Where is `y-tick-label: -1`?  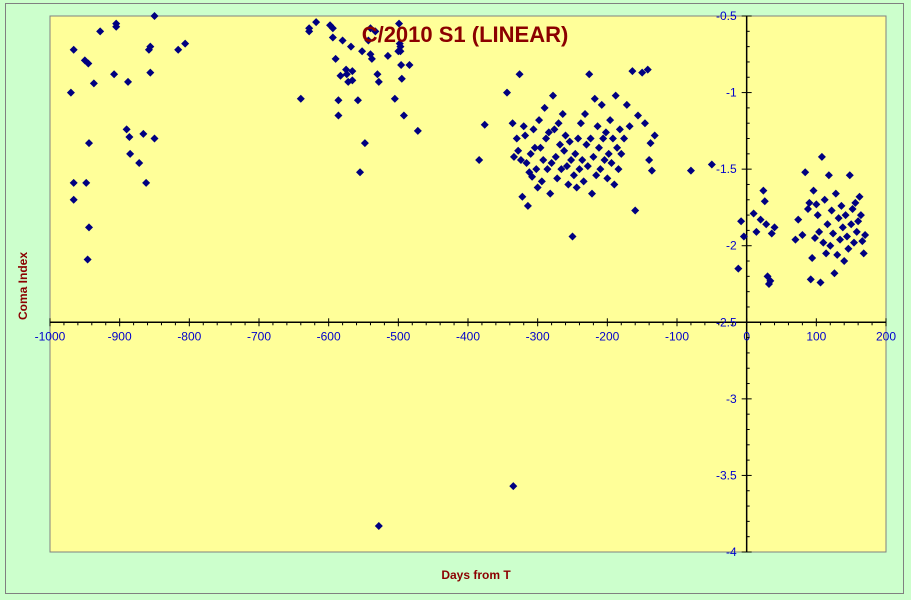
y-tick-label: -1 is located at coordinates (731, 93).